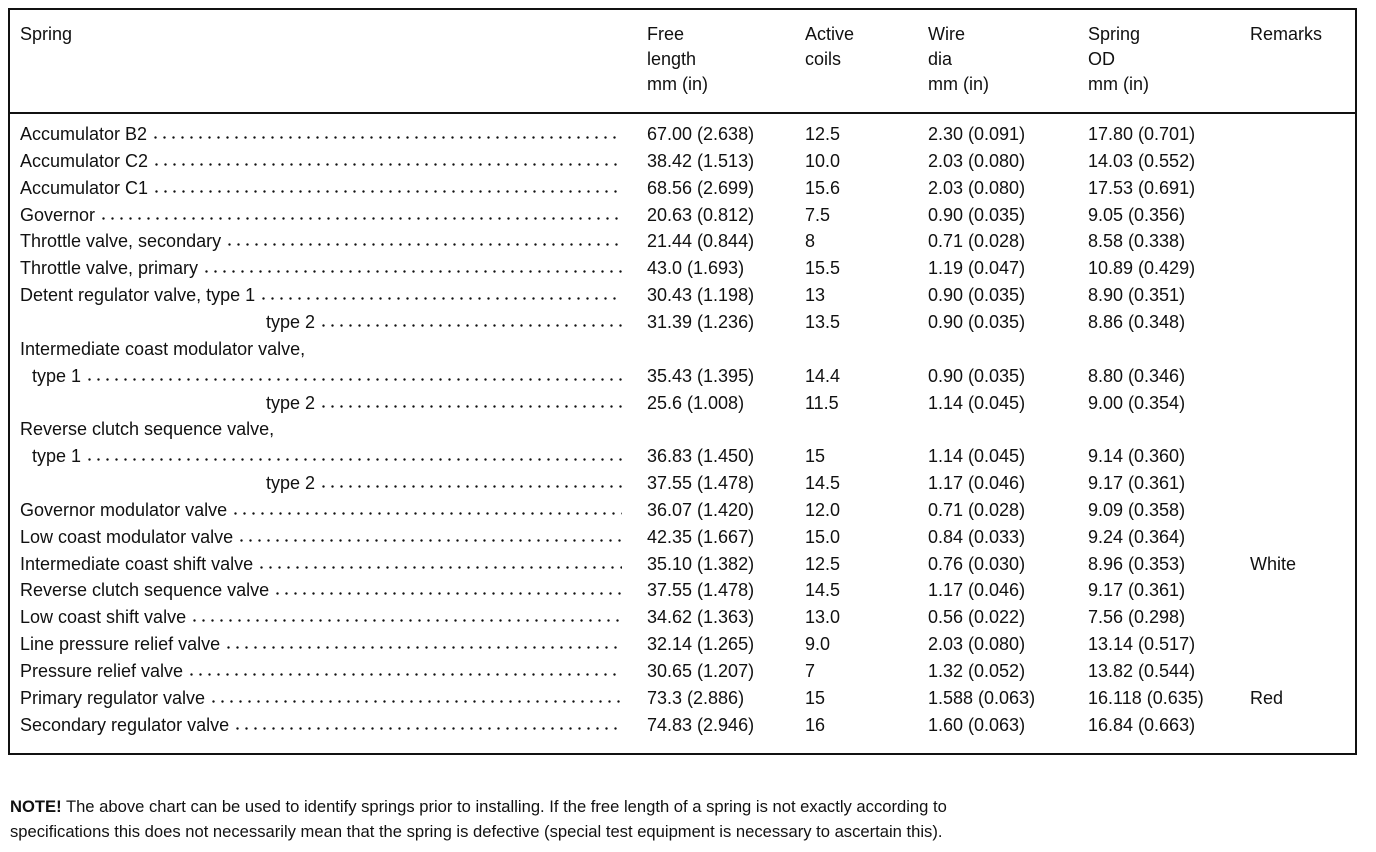  What do you see at coordinates (810, 671) in the screenshot?
I see `table-cell: 7` at bounding box center [810, 671].